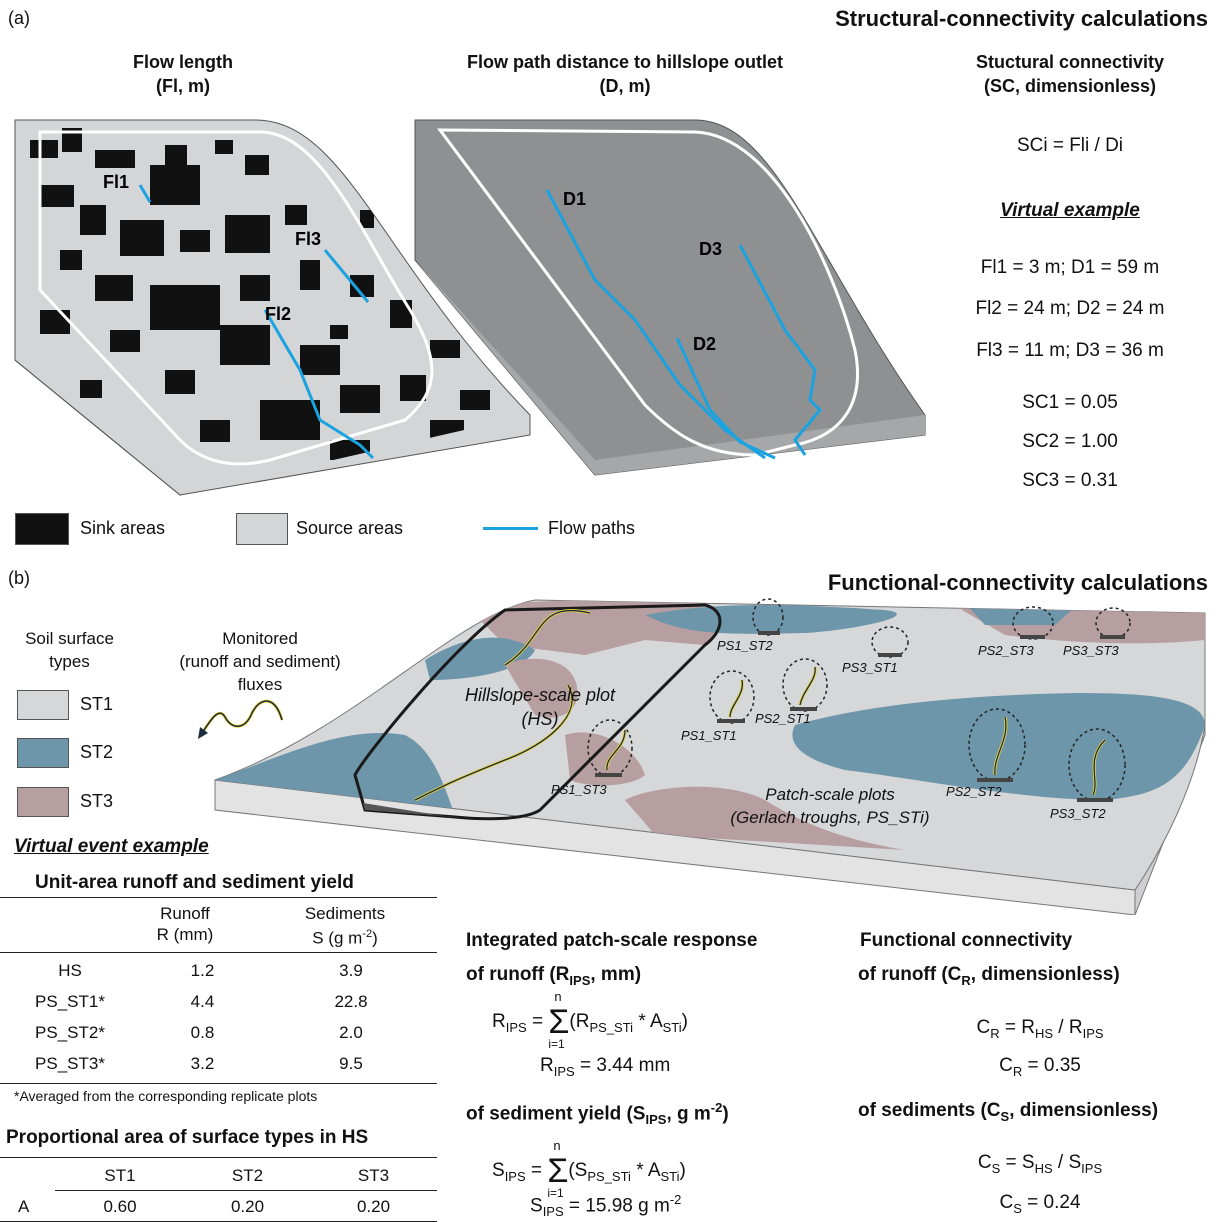 Image resolution: width=1222 pixels, height=1222 pixels. Describe the element at coordinates (199, 1063) in the screenshot. I see `table-row: PS_ST3* 3.2 9.5` at that location.